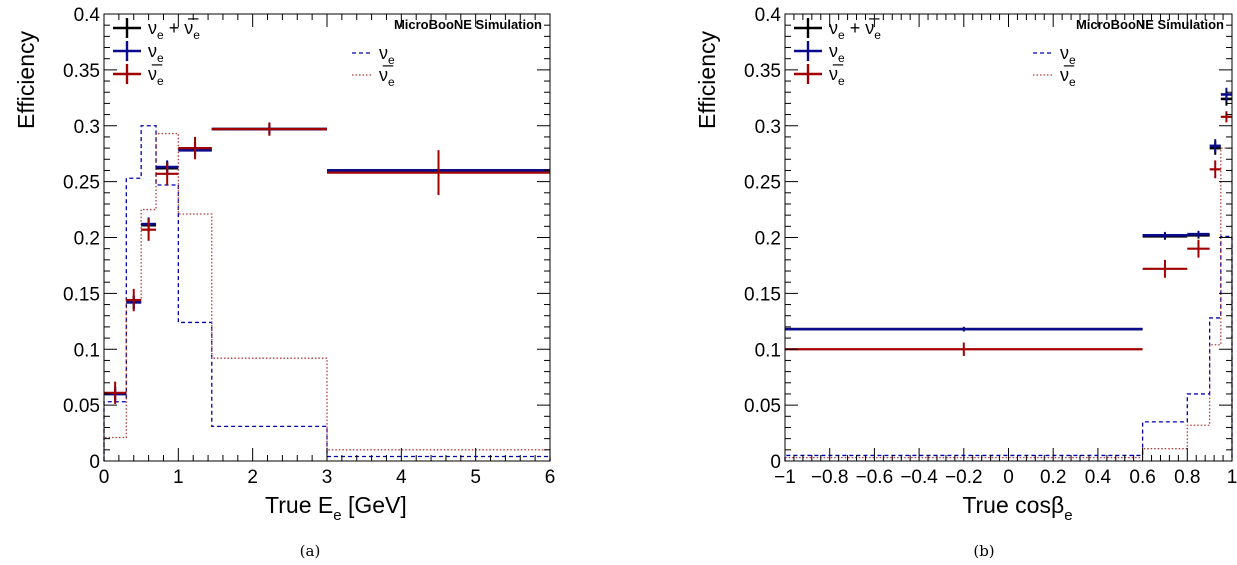 This screenshot has width=1237, height=565. Describe the element at coordinates (550, 477) in the screenshot. I see `x-tick-label: 6` at that location.